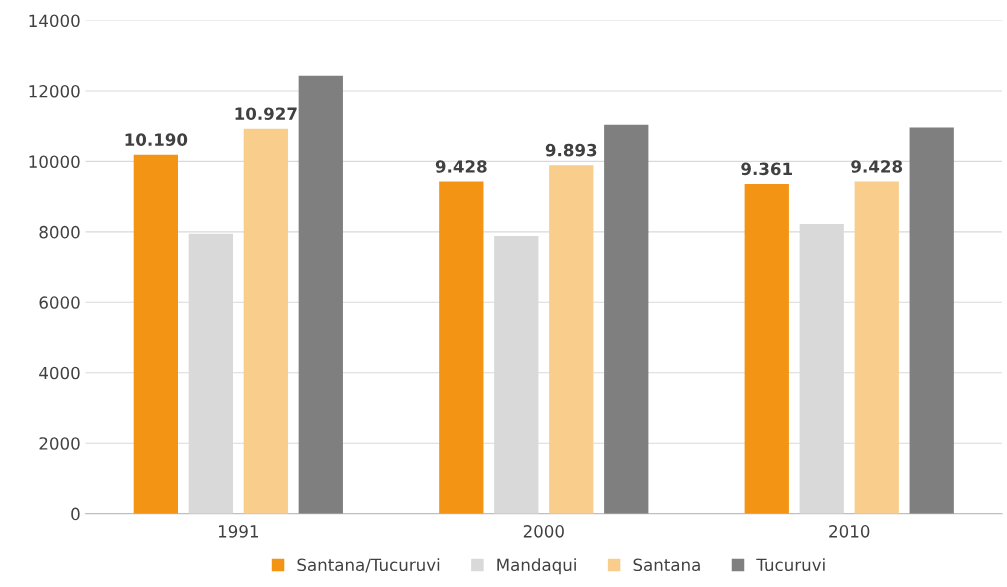  Describe the element at coordinates (766, 169) in the screenshot. I see `data-label: 9.361` at that location.